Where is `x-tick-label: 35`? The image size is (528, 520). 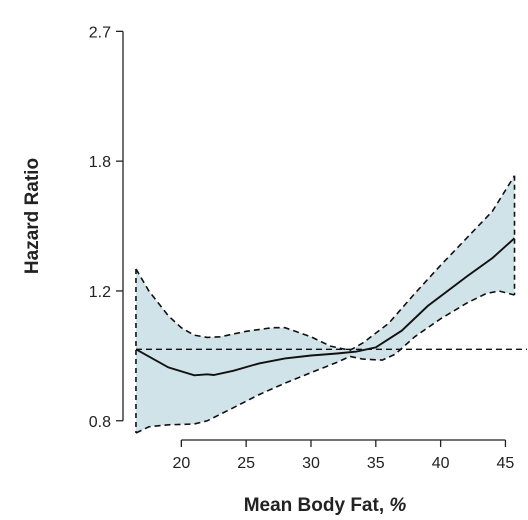 x-tick-label: 35 is located at coordinates (376, 463).